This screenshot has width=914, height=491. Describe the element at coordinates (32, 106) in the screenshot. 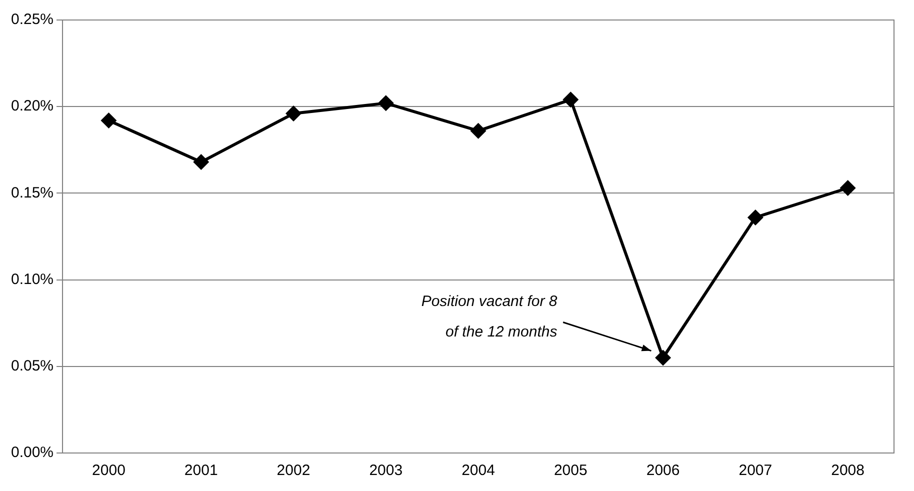

I see `y-tick-label: 0.20%` at that location.